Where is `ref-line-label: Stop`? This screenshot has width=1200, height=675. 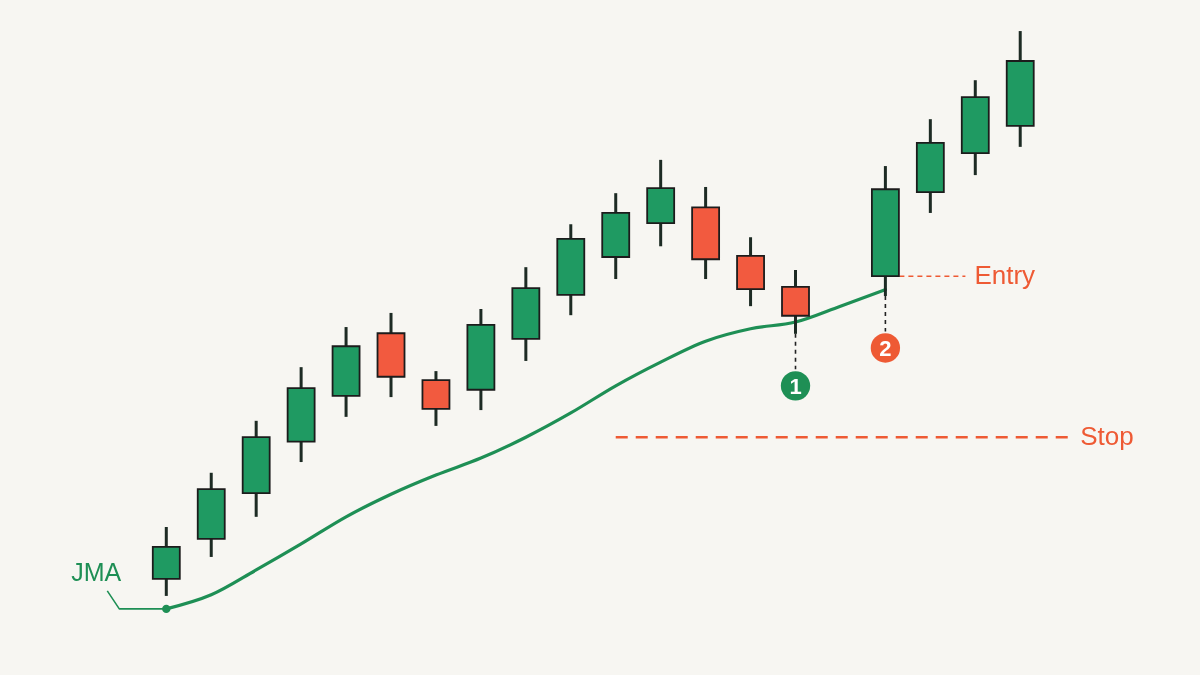 ref-line-label: Stop is located at coordinates (1107, 436).